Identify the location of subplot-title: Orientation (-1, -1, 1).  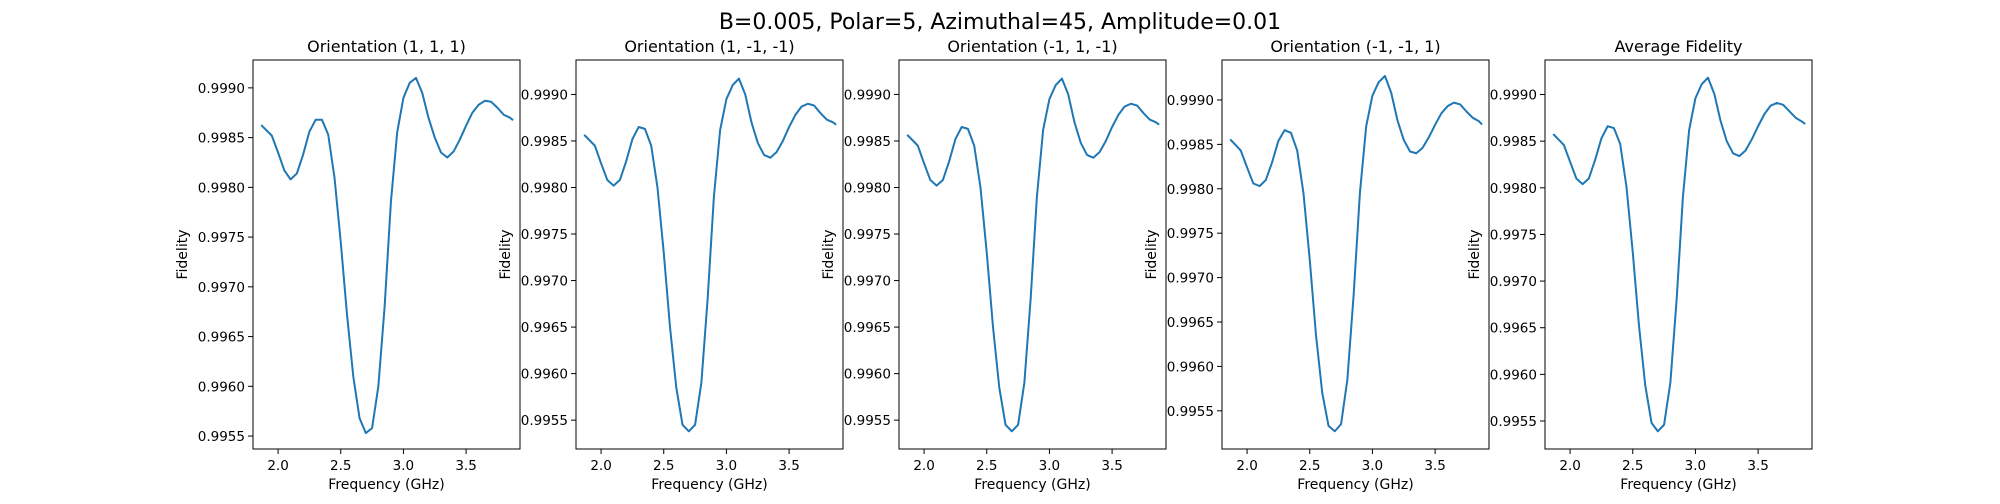
(1355, 46).